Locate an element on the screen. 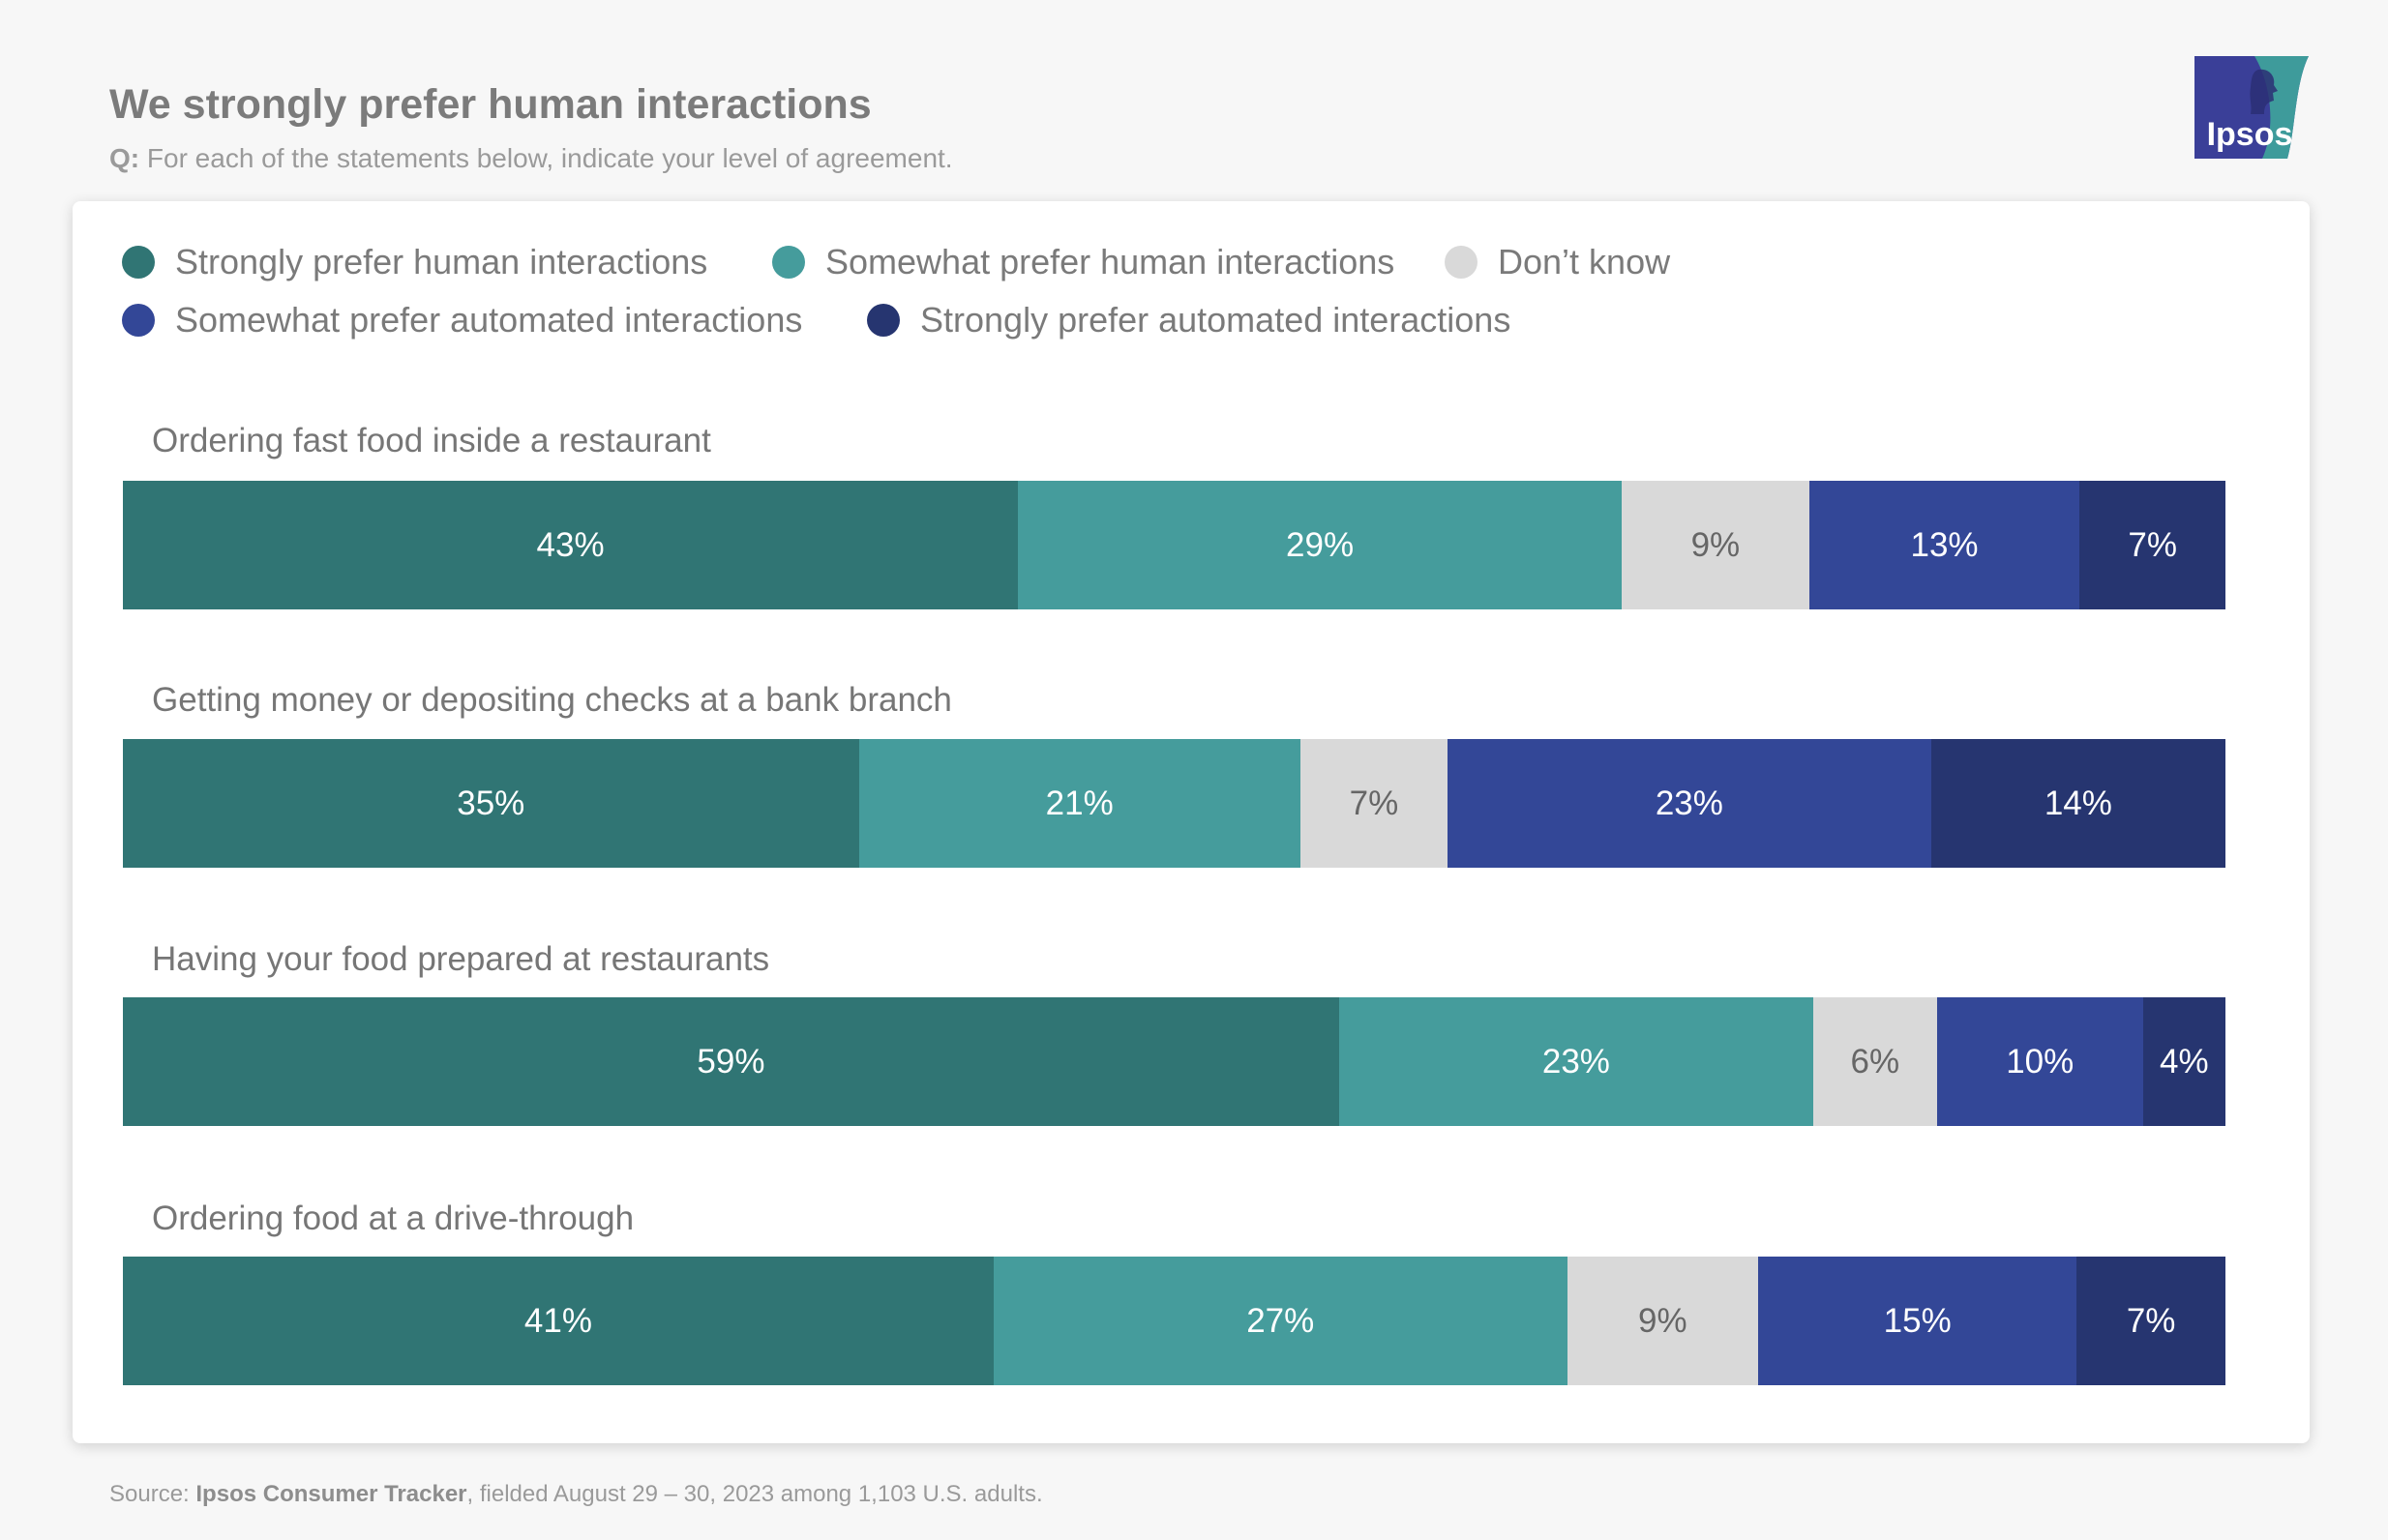 Image resolution: width=2388 pixels, height=1540 pixels. category-label: Ordering fast food inside a restaurant is located at coordinates (431, 440).